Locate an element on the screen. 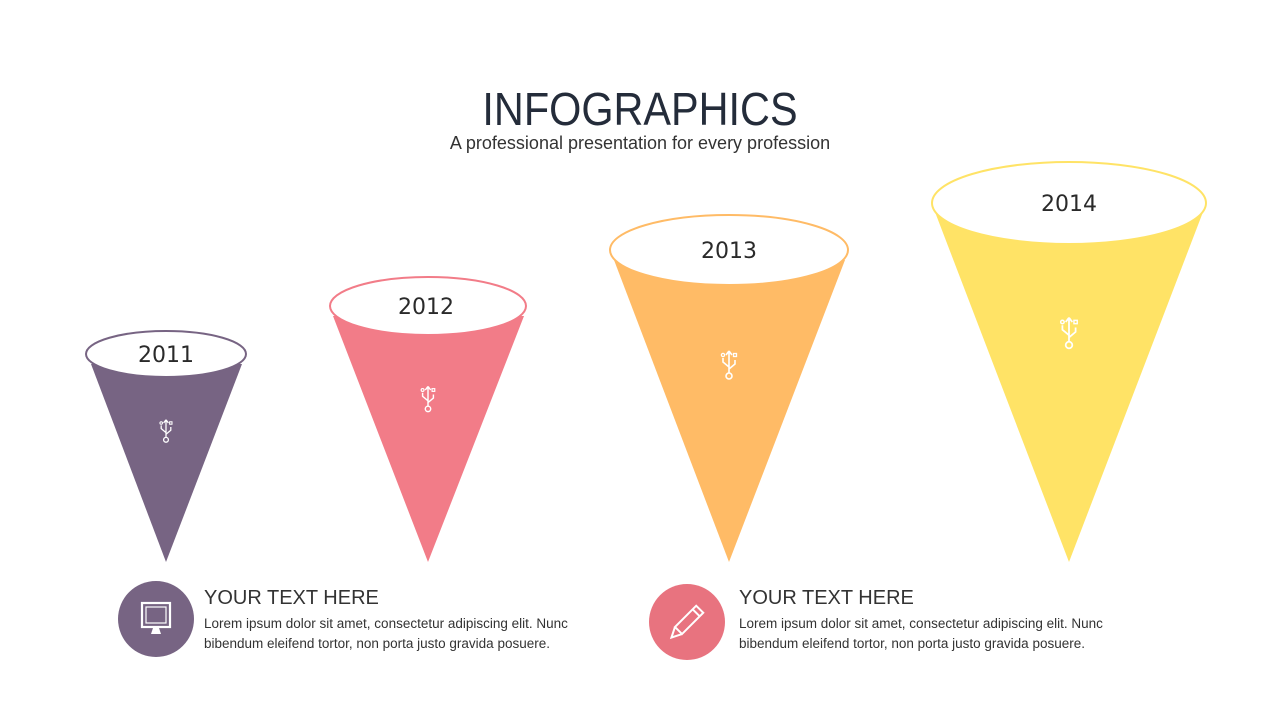 This screenshot has width=1280, height=720. year-label: 2013 is located at coordinates (729, 251).